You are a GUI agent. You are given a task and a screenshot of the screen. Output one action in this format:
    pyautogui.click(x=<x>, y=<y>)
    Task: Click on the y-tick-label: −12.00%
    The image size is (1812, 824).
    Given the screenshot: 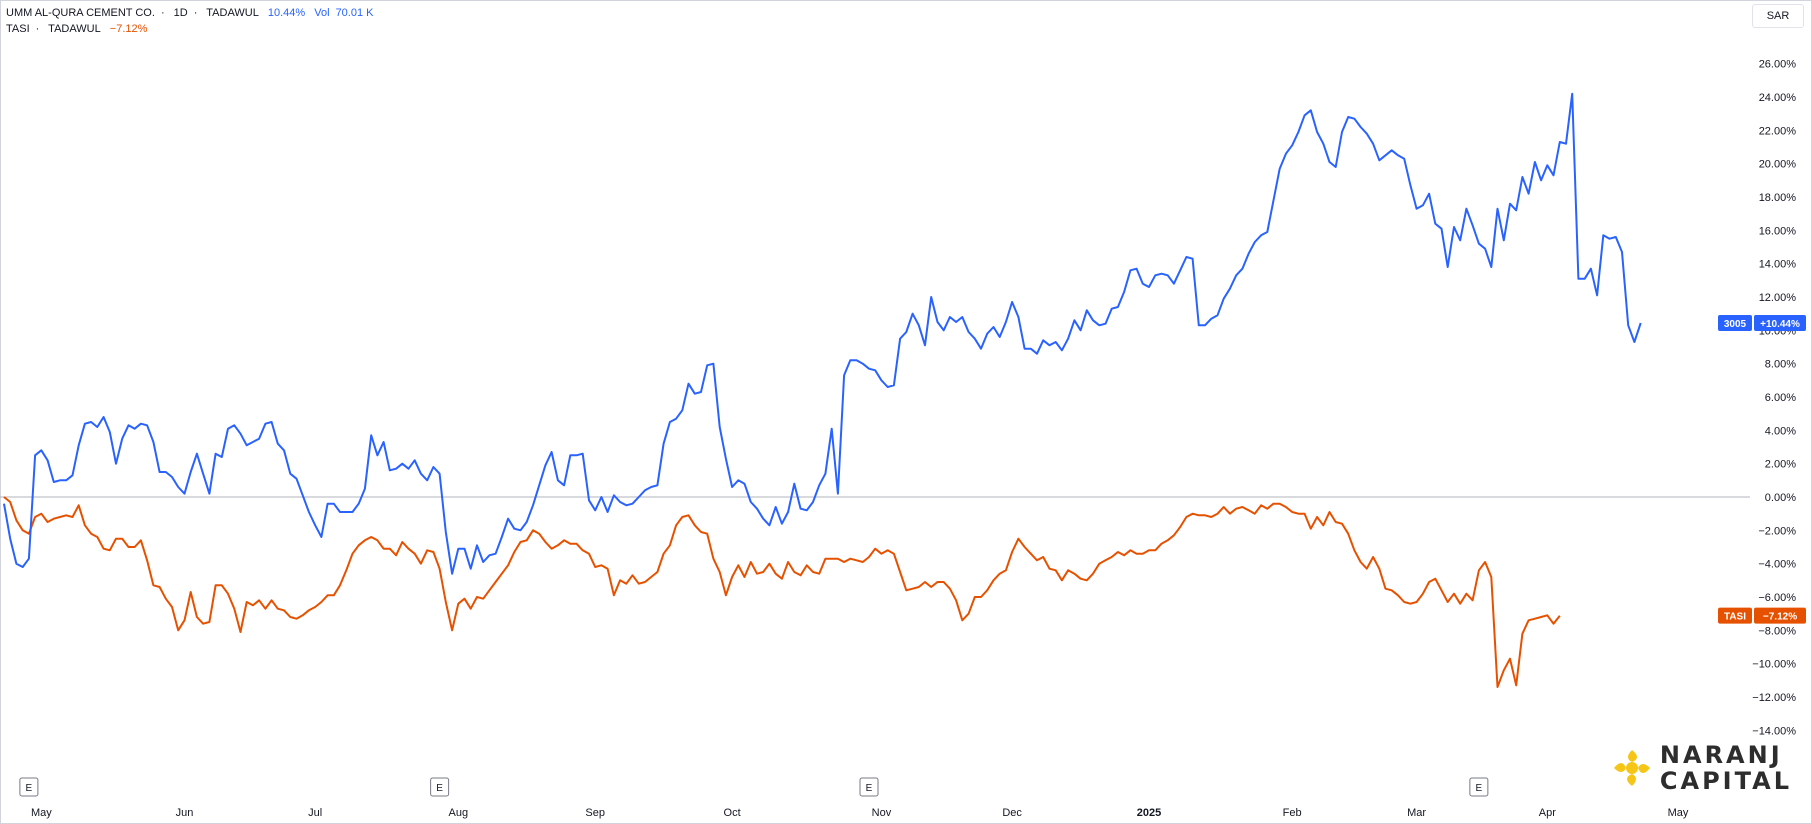 What is the action you would take?
    pyautogui.click(x=1774, y=698)
    